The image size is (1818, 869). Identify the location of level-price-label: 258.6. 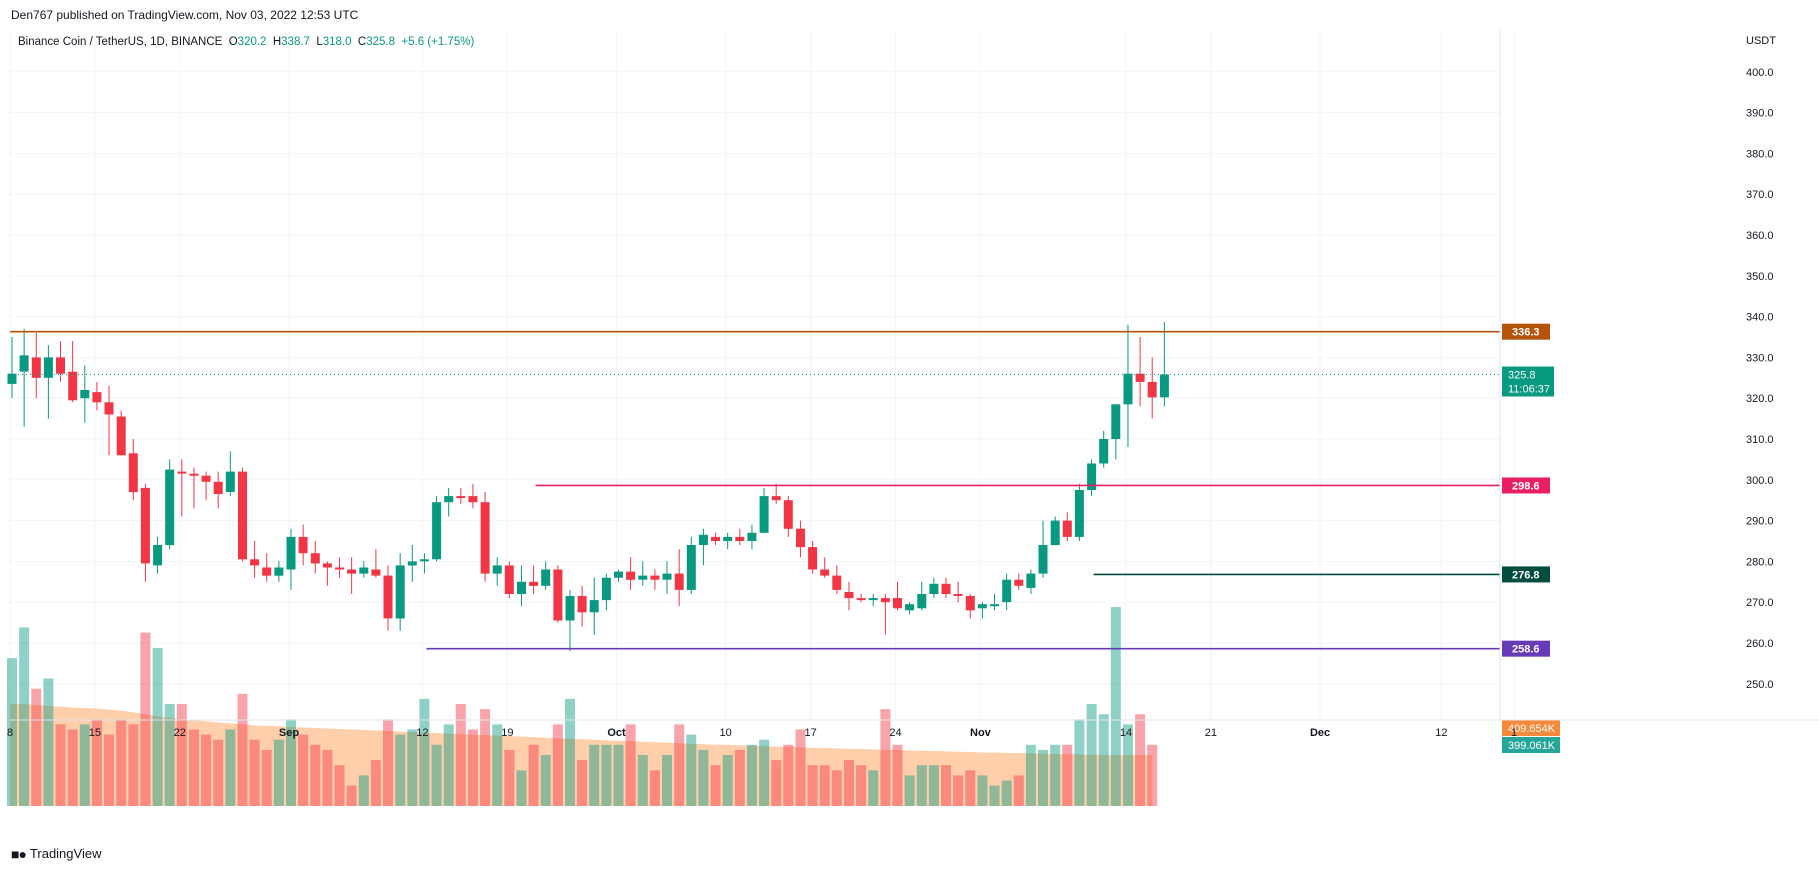
(1526, 650).